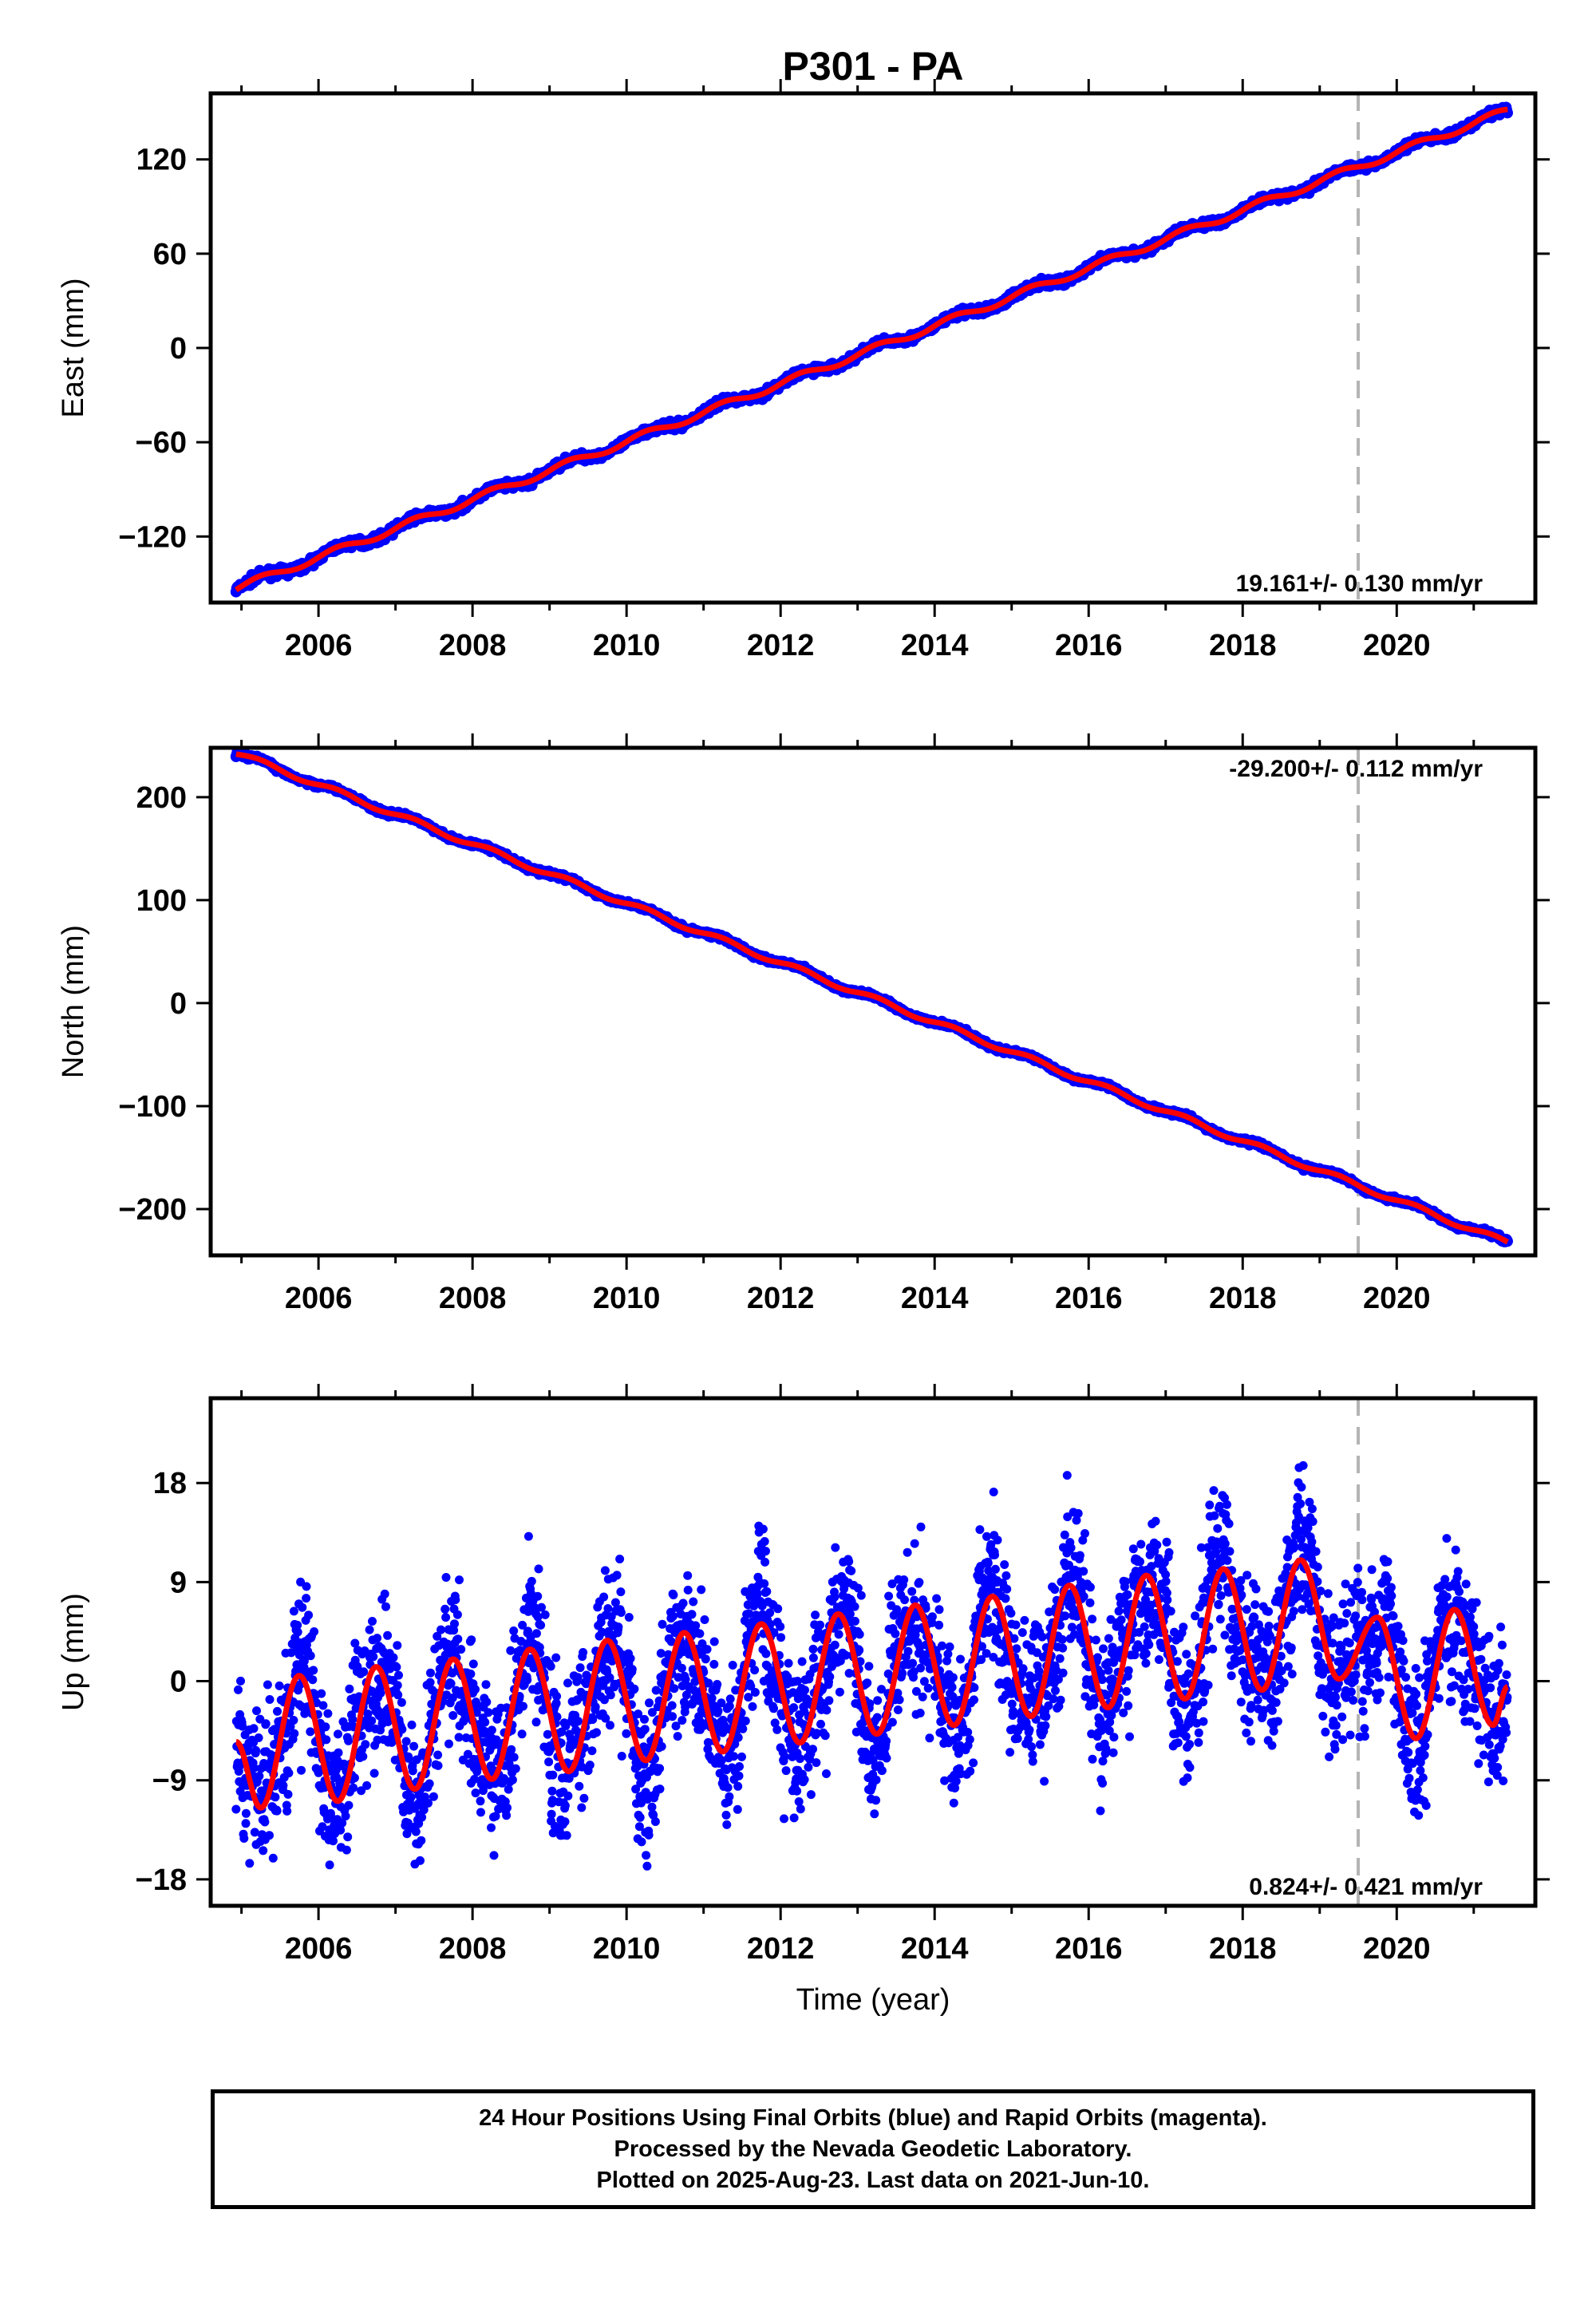 This screenshot has height=2316, width=1596. I want to click on y-axis-label-east: East (mm), so click(73, 347).